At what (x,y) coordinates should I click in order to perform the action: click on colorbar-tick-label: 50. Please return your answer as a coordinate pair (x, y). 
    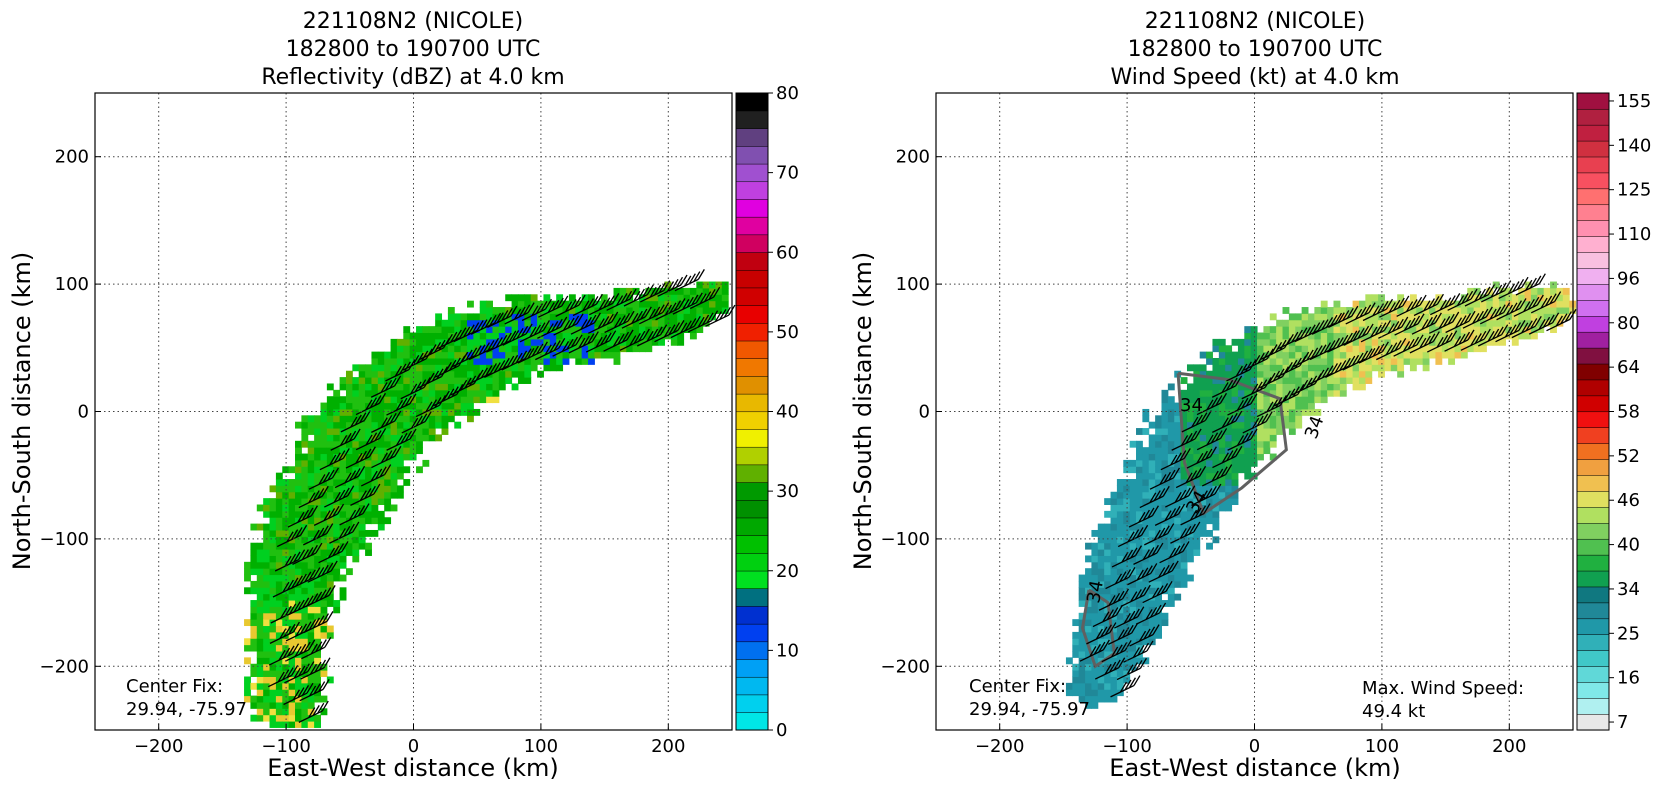
    Looking at the image, I should click on (787, 332).